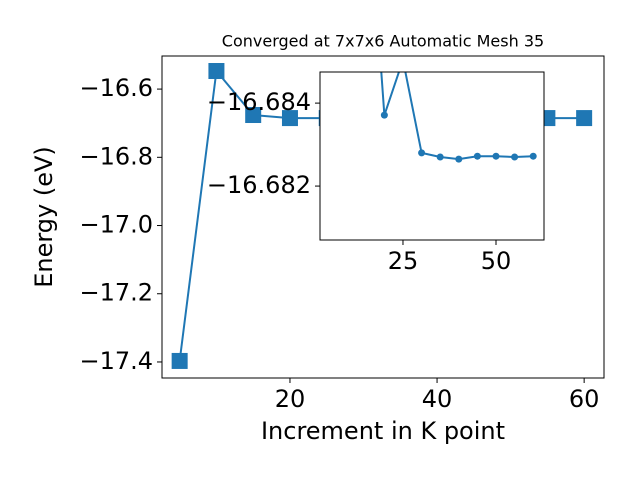 Image resolution: width=640 pixels, height=480 pixels. Describe the element at coordinates (290, 399) in the screenshot. I see `x-tick-label: 20` at that location.